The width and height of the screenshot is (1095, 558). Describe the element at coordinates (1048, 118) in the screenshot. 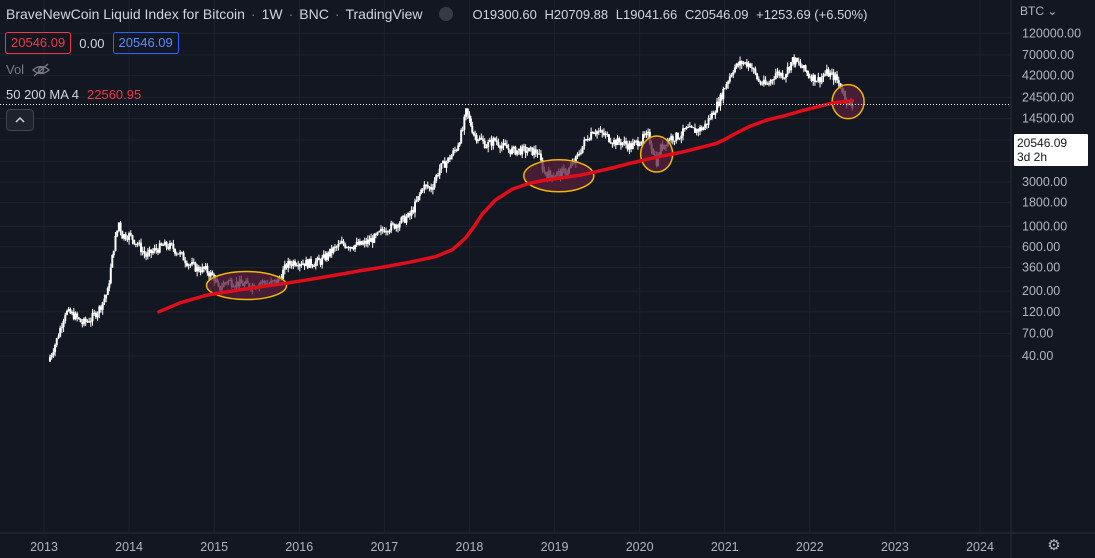

I see `y-tick-label: 14500.00` at that location.